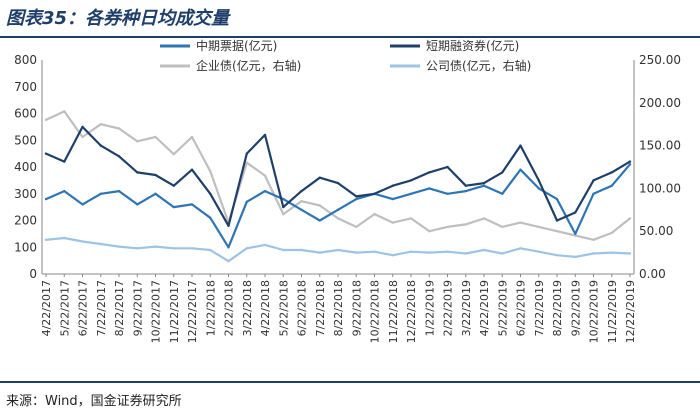 The height and width of the screenshot is (414, 700). I want to click on x-tick-label: 10/22/2017, so click(156, 311).